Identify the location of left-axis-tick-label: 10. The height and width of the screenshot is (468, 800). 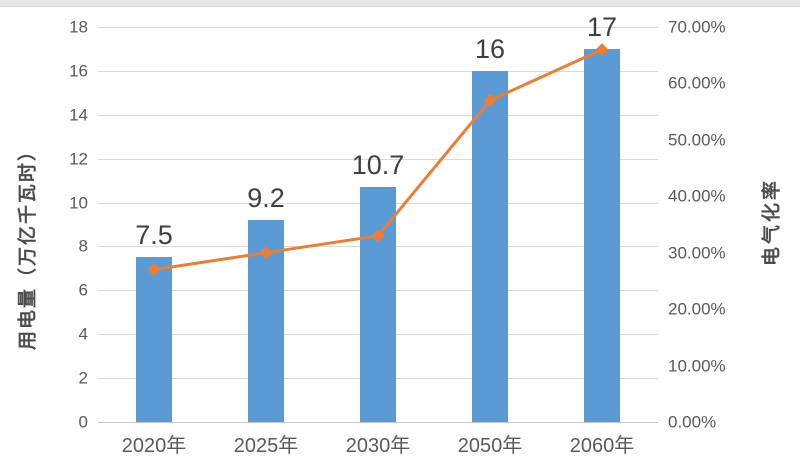
(78, 203).